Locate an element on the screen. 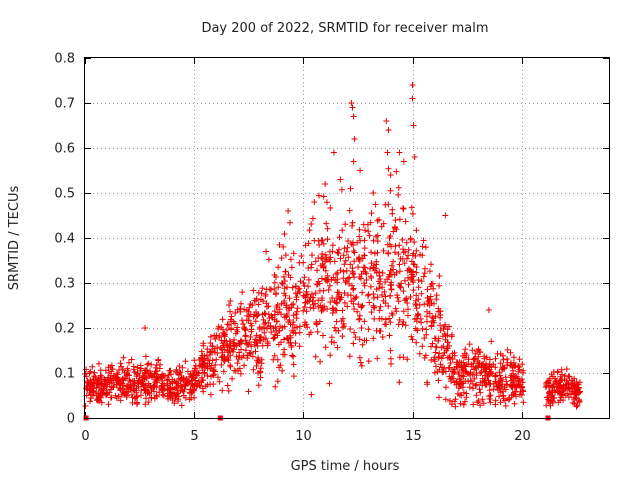 Image resolution: width=640 pixels, height=480 pixels. y-tick-label: 0.5 is located at coordinates (64, 194).